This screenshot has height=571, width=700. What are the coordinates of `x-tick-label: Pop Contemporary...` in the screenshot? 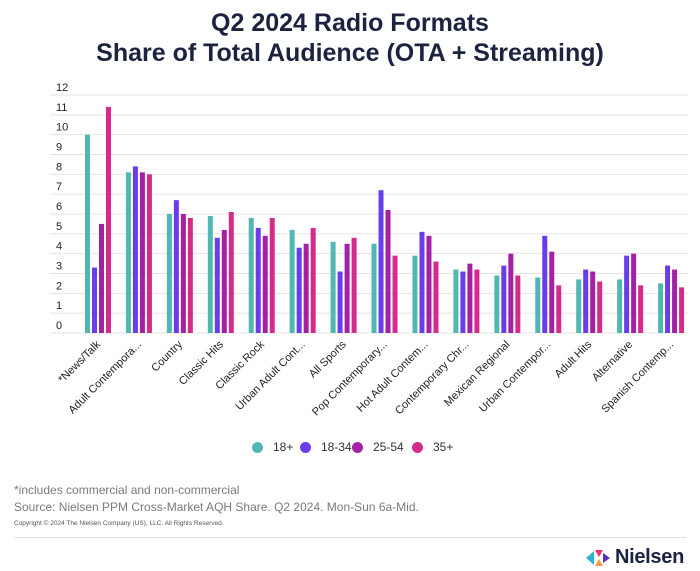 It's located at (350, 379).